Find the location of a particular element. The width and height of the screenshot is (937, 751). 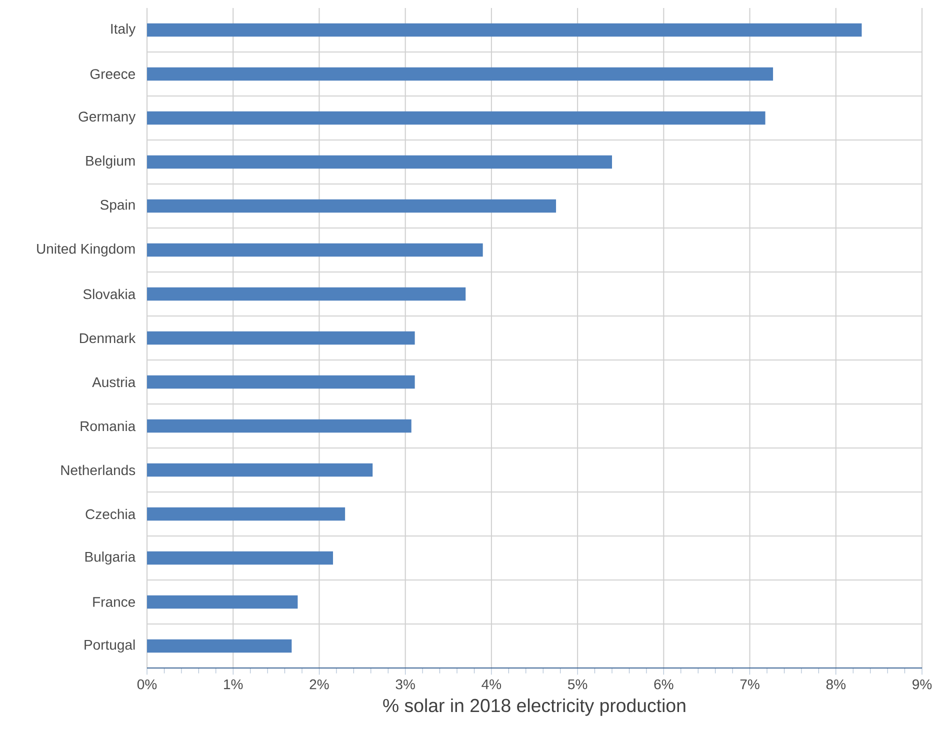

x-tick-label: 3% is located at coordinates (405, 684).